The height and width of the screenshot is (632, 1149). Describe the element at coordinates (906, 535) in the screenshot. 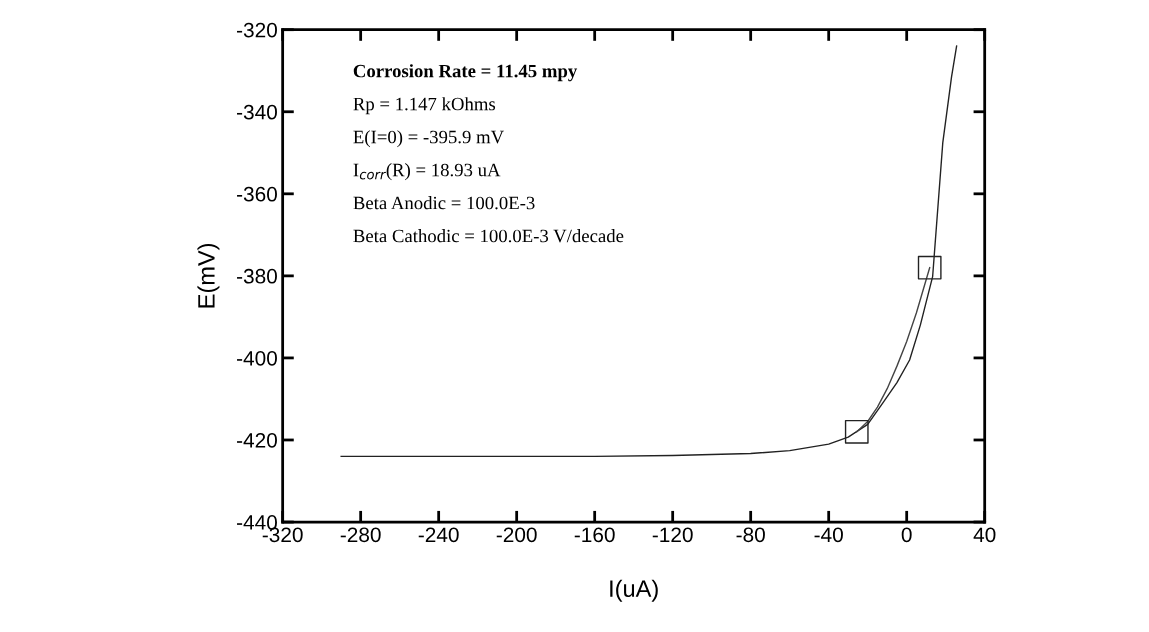

I see `x-tick-label: 0` at that location.